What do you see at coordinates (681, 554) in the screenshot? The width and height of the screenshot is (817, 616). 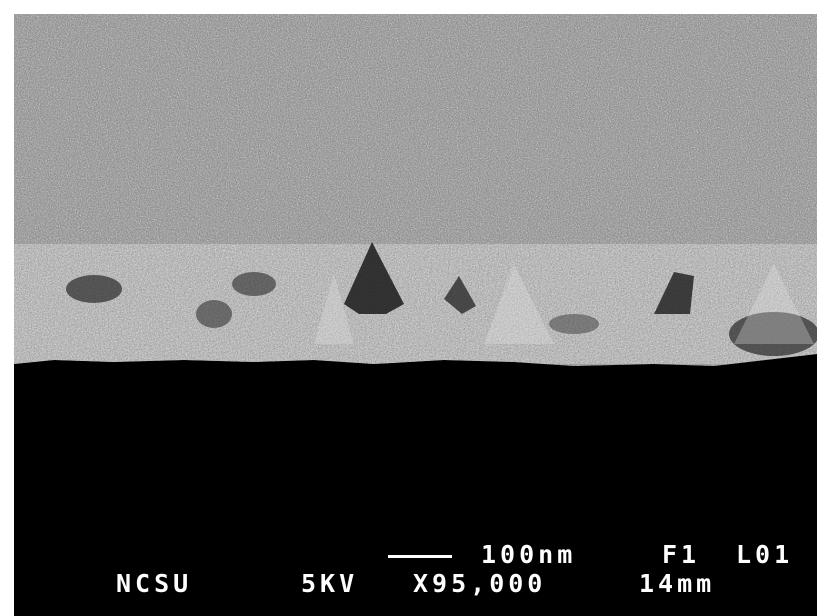 I see `frame-id: F1` at bounding box center [681, 554].